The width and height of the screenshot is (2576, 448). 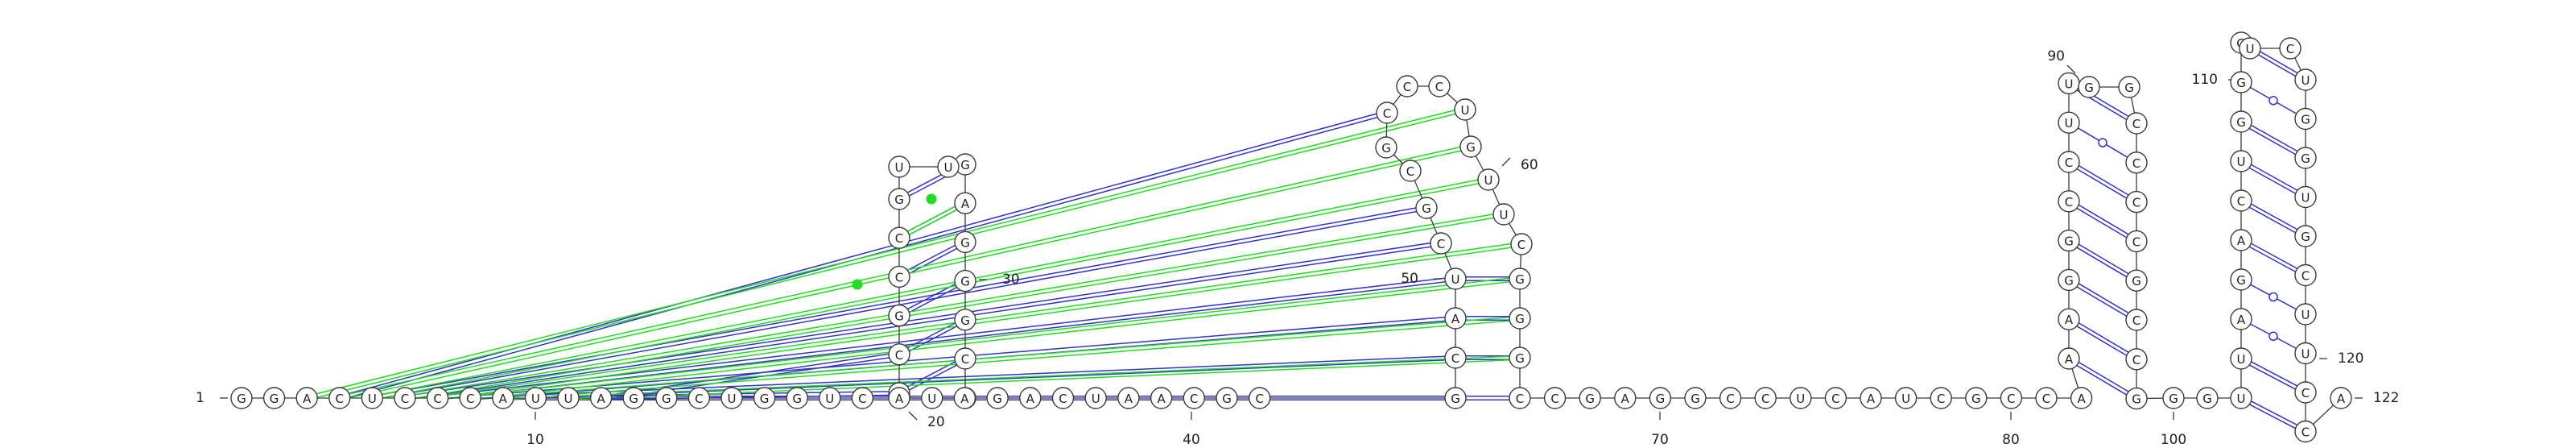 I want to click on pseudoknot-pair, so click(x=923, y=318).